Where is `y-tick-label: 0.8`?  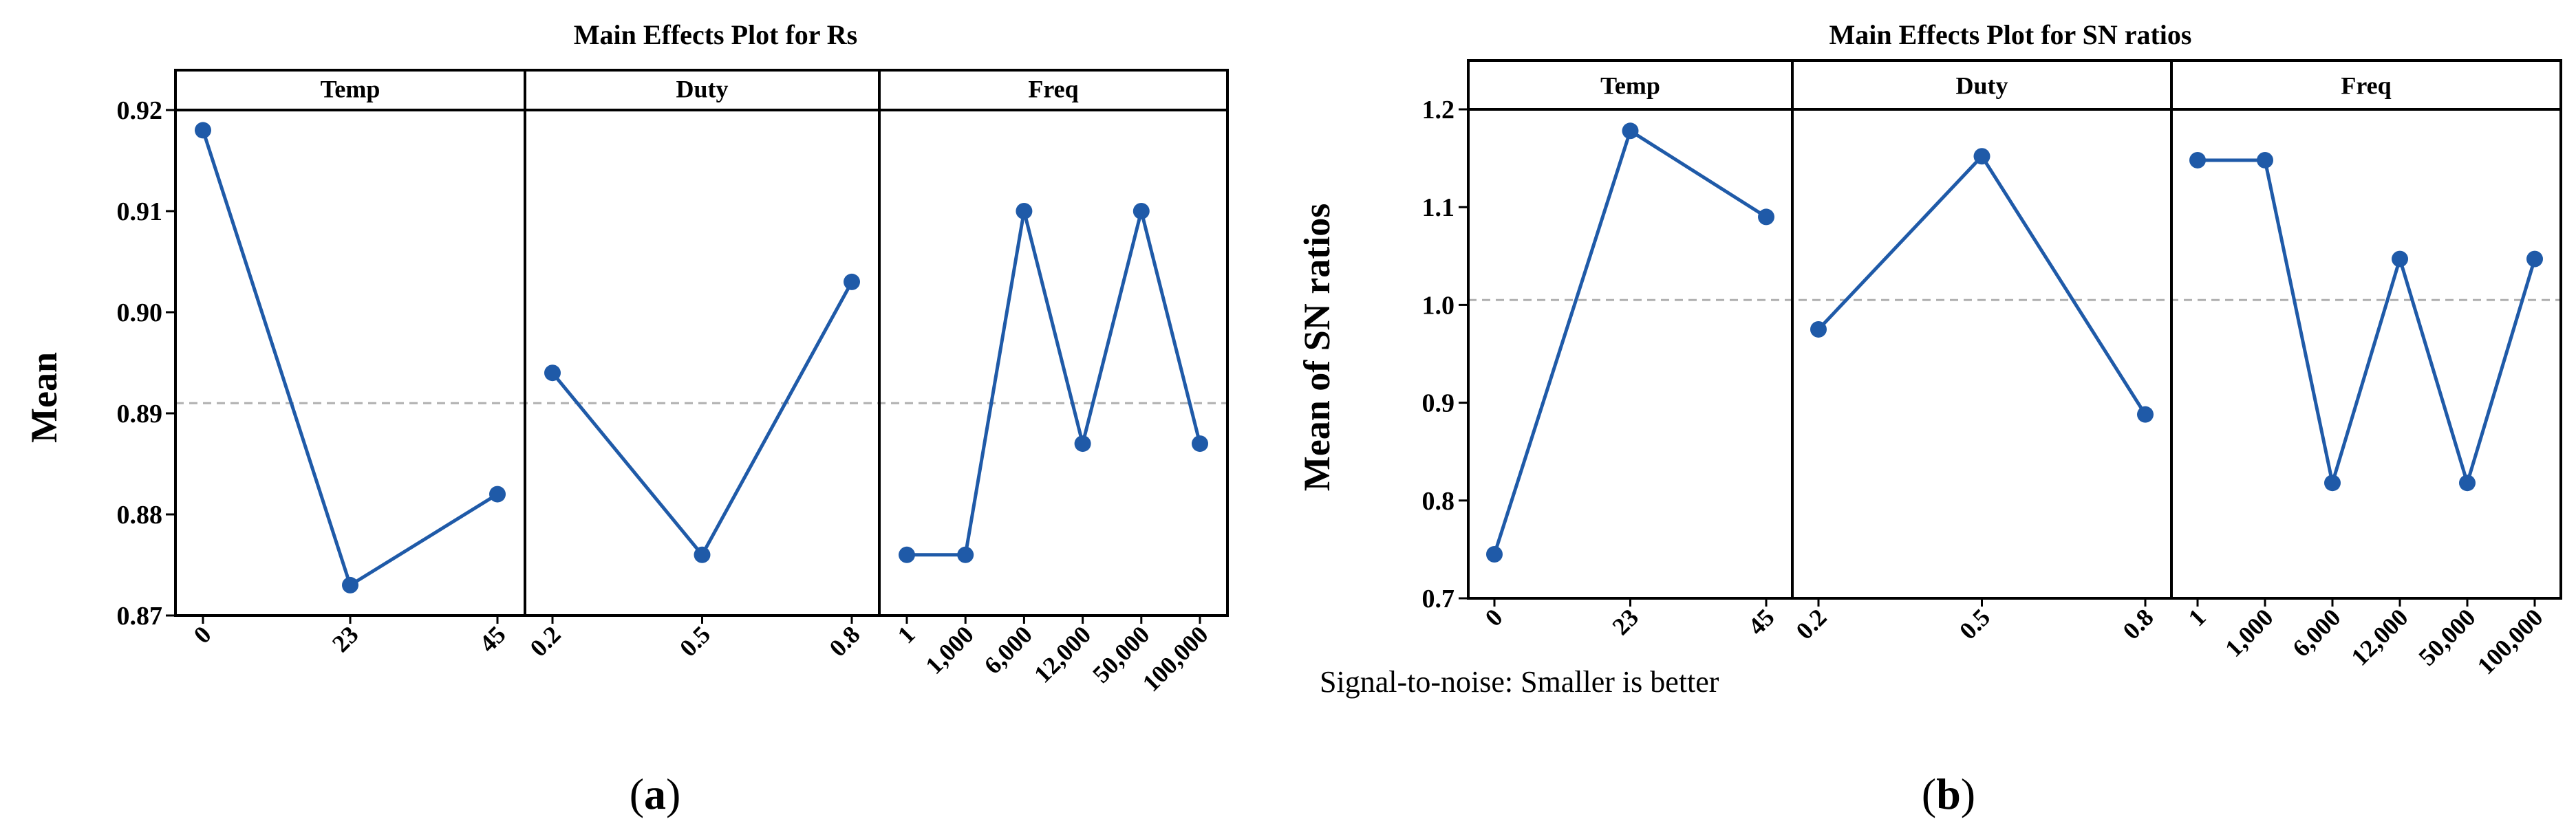 y-tick-label: 0.8 is located at coordinates (1438, 501).